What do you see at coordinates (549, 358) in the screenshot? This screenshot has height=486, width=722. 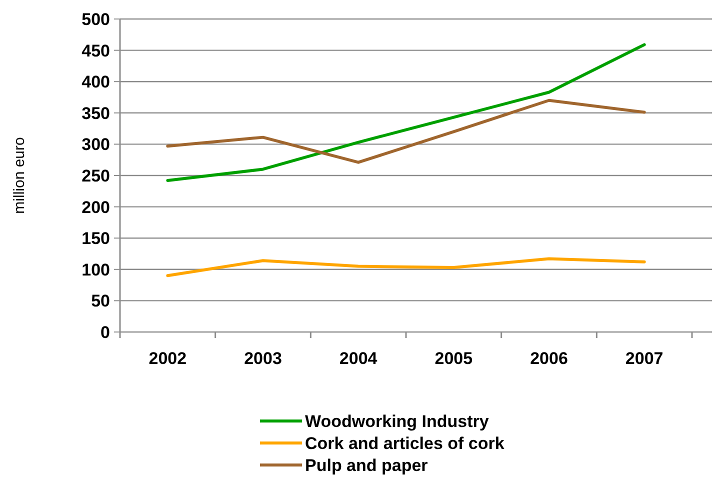 I see `x-tick-label: 2006` at bounding box center [549, 358].